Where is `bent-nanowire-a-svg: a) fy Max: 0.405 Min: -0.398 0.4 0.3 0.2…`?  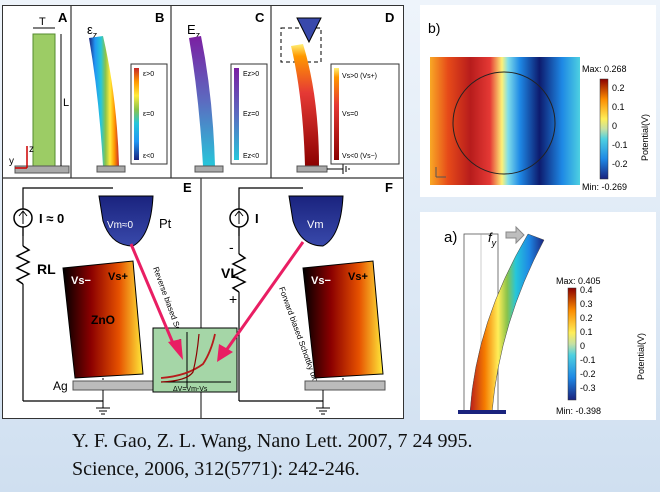 bent-nanowire-a-svg: a) fy Max: 0.405 Min: -0.398 0.4 0.3 0.2… is located at coordinates (545, 320).